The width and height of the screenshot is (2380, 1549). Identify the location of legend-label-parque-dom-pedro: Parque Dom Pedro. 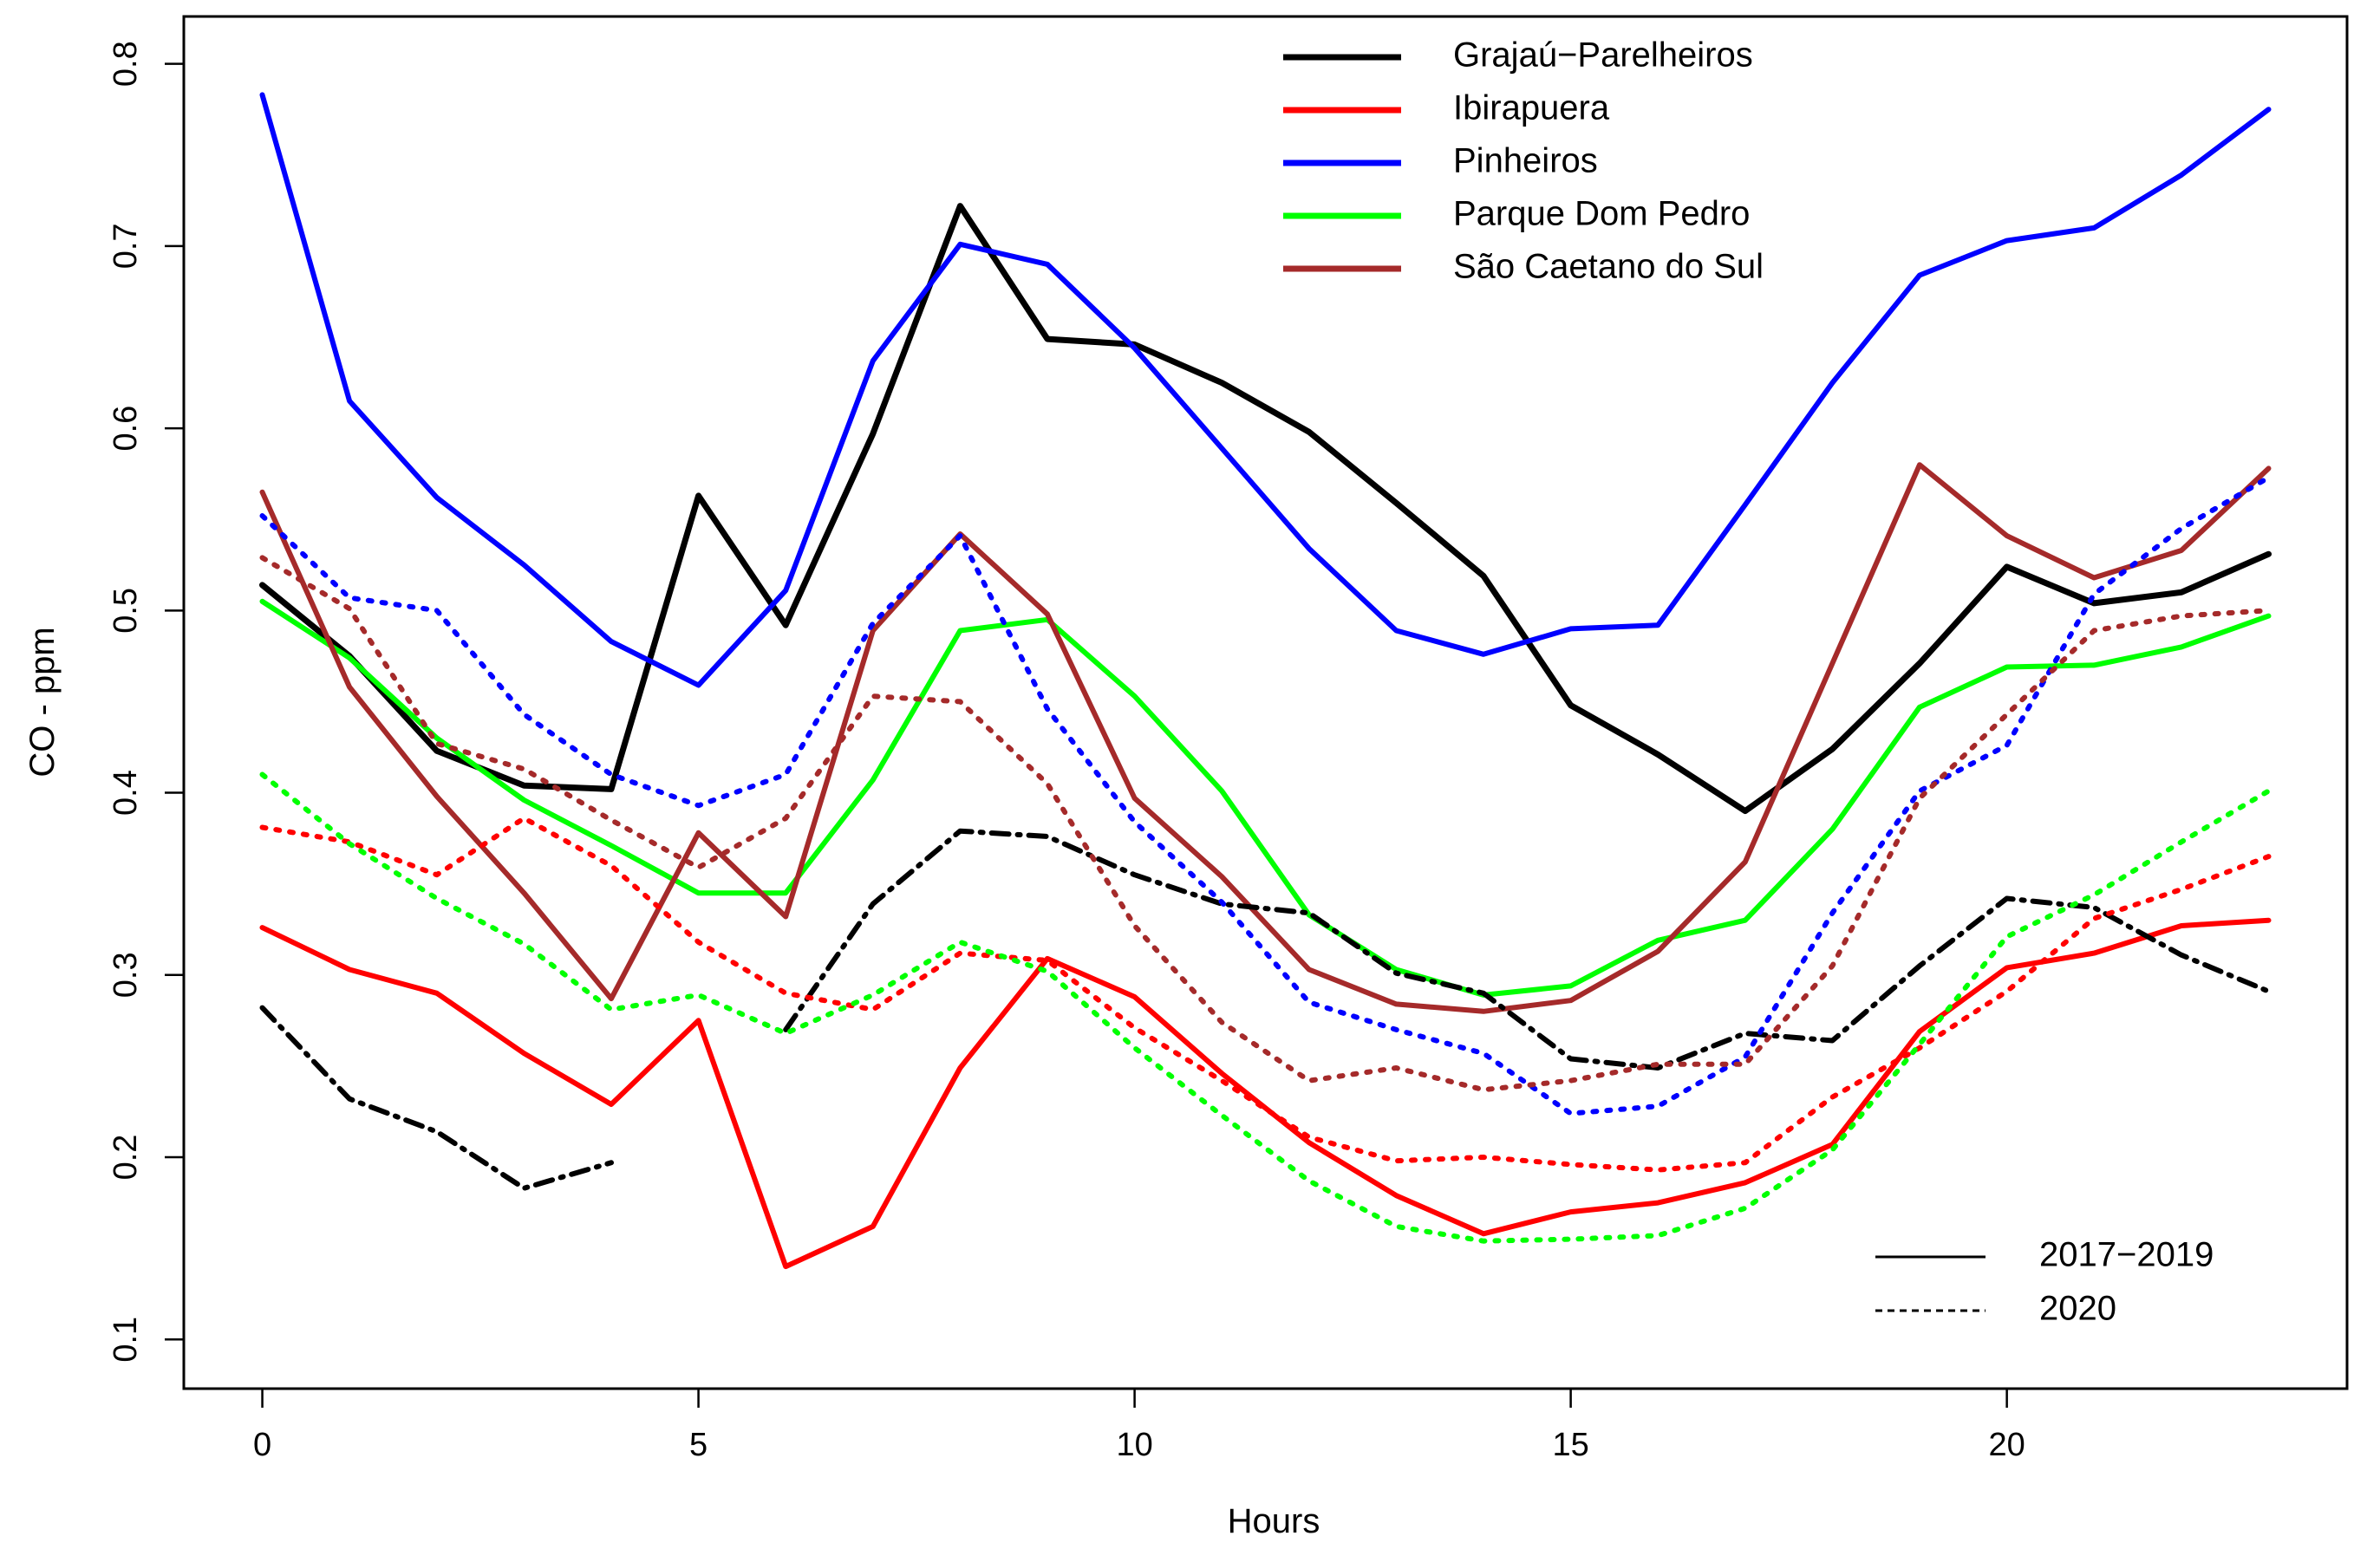
(1601, 214).